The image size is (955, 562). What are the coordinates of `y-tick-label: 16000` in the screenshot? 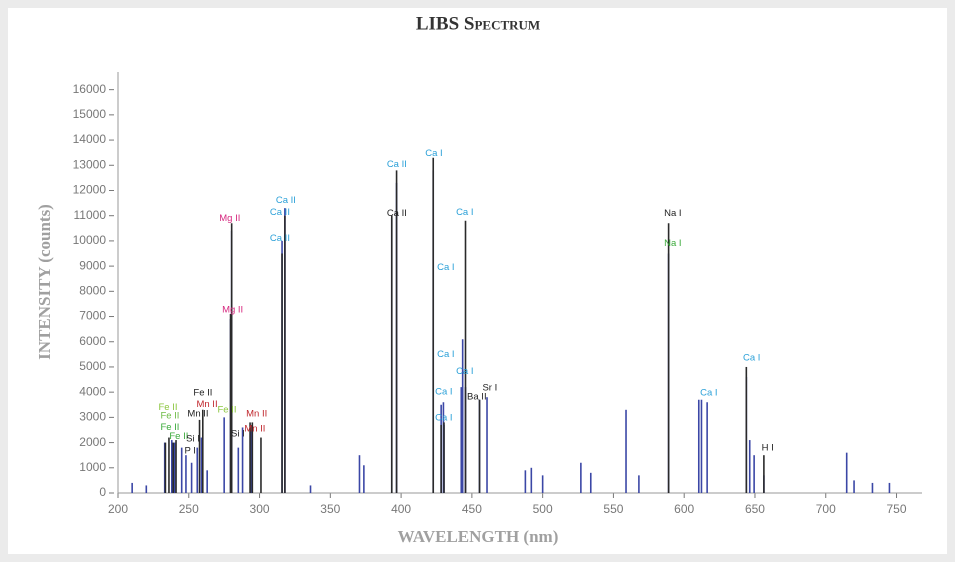 It's located at (90, 89).